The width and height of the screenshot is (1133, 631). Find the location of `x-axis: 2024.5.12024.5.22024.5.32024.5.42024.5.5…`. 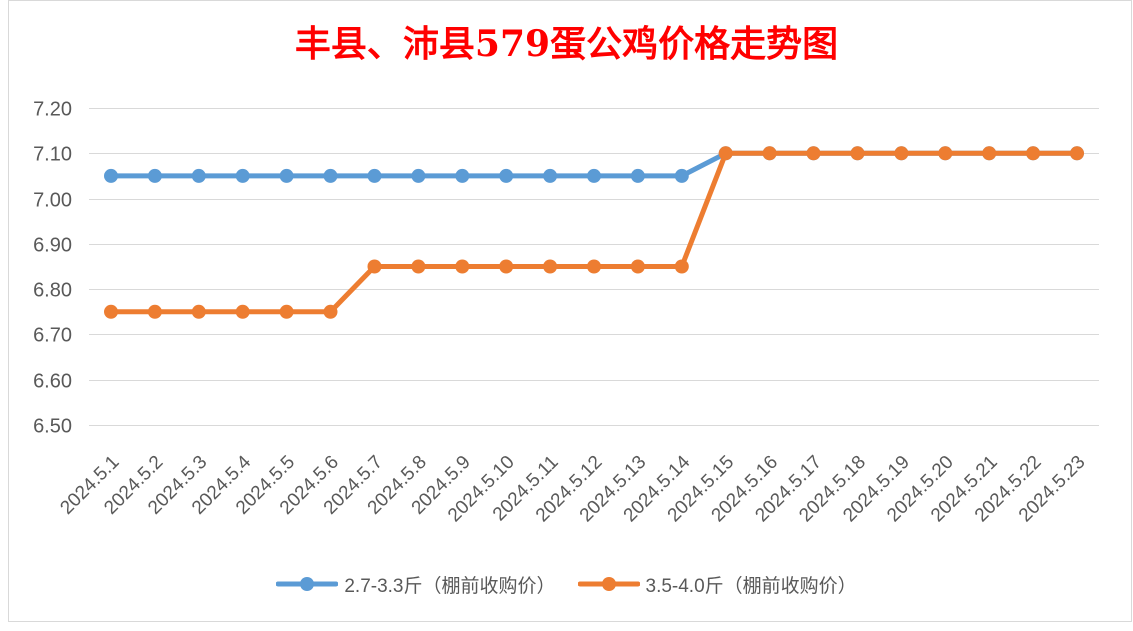

x-axis: 2024.5.12024.5.22024.5.32024.5.42024.5.5… is located at coordinates (572, 488).